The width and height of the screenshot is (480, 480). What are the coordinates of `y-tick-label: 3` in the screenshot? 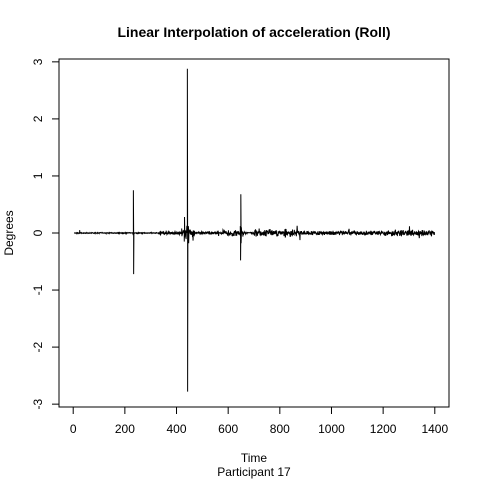 It's located at (38, 61).